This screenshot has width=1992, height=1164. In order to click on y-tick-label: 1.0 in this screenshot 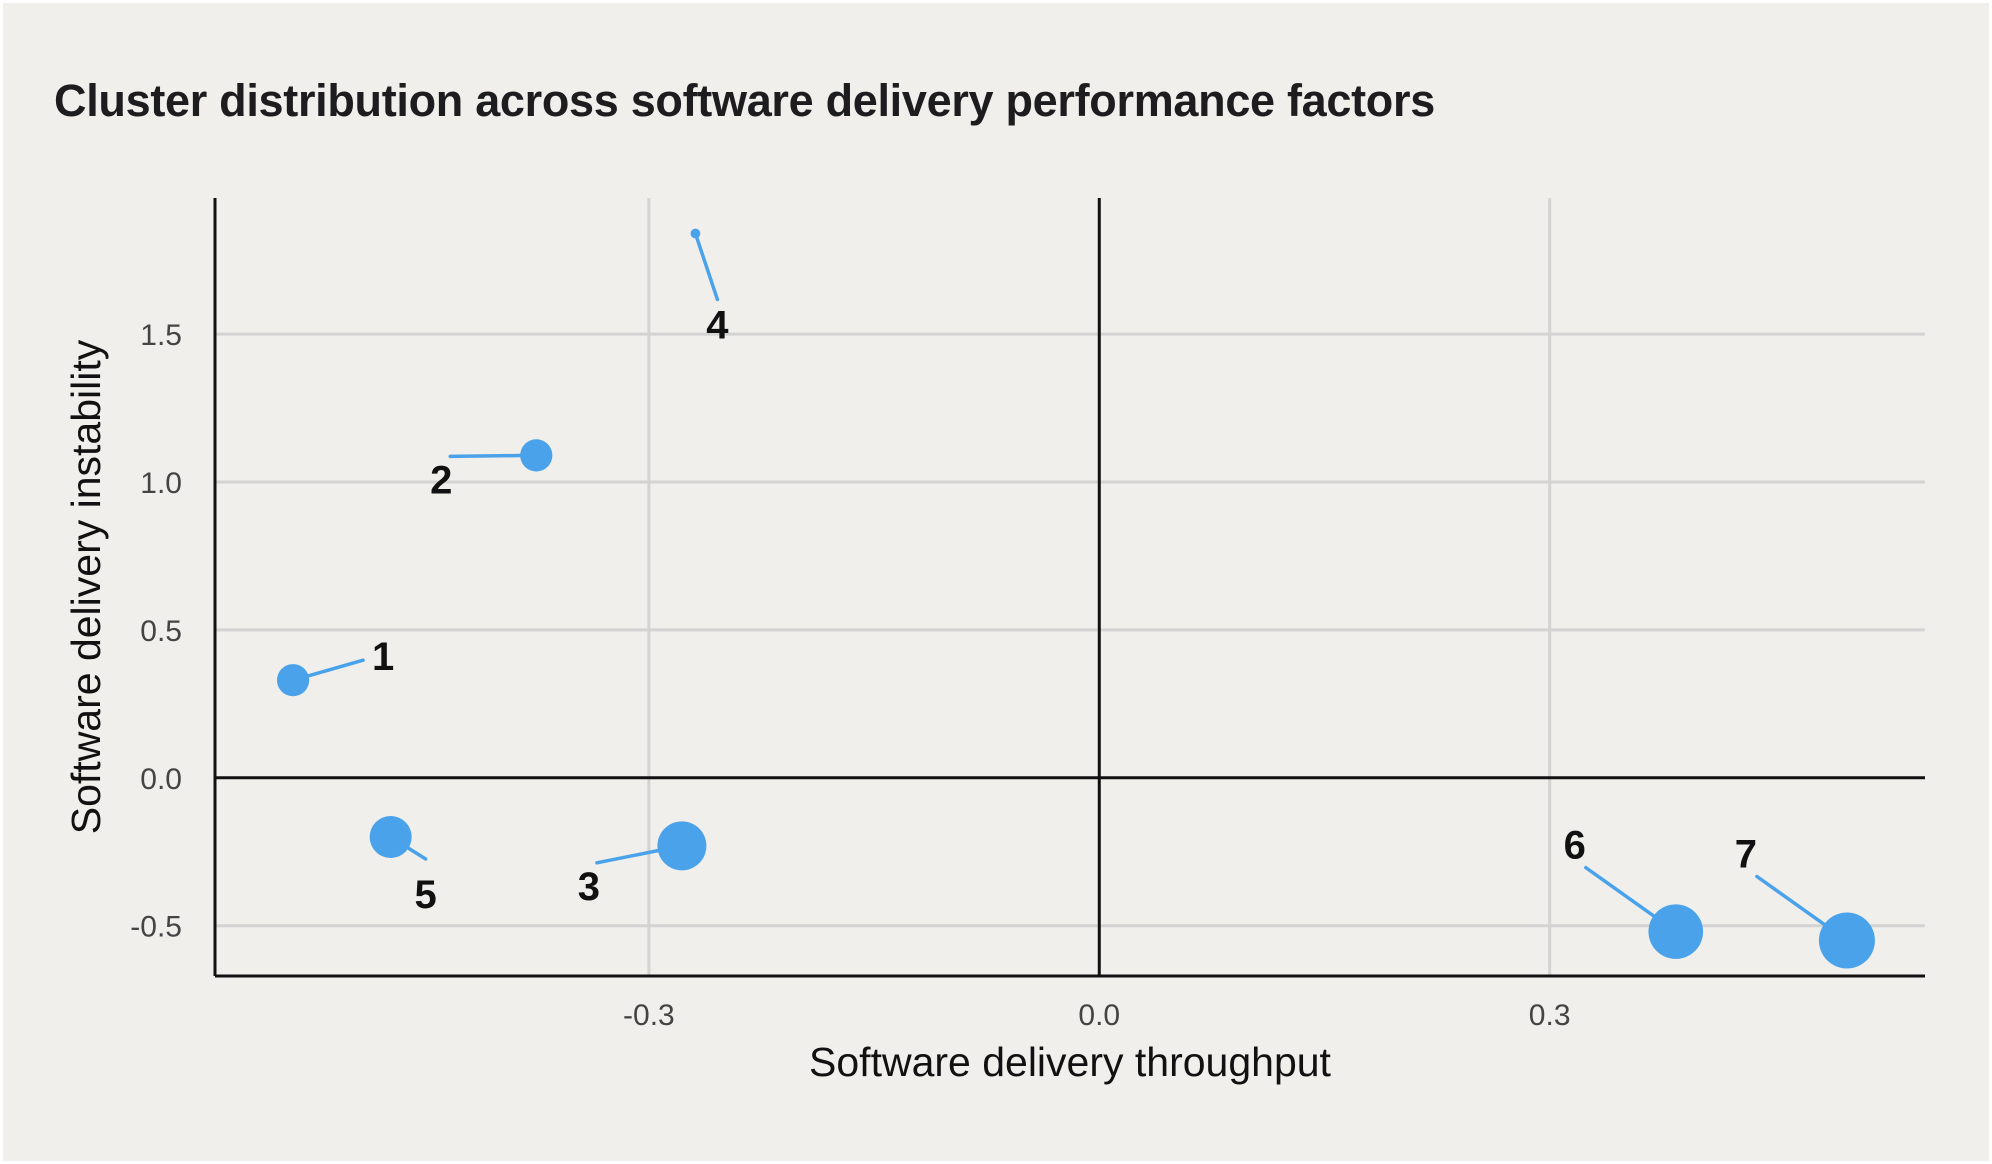, I will do `click(161, 483)`.